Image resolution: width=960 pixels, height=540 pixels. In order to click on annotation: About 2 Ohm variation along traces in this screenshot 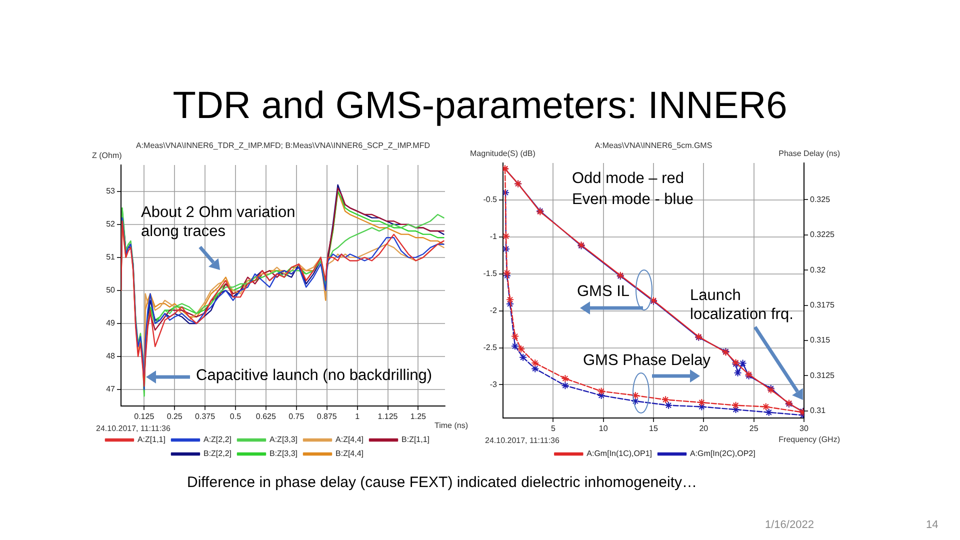, I will do `click(218, 223)`.